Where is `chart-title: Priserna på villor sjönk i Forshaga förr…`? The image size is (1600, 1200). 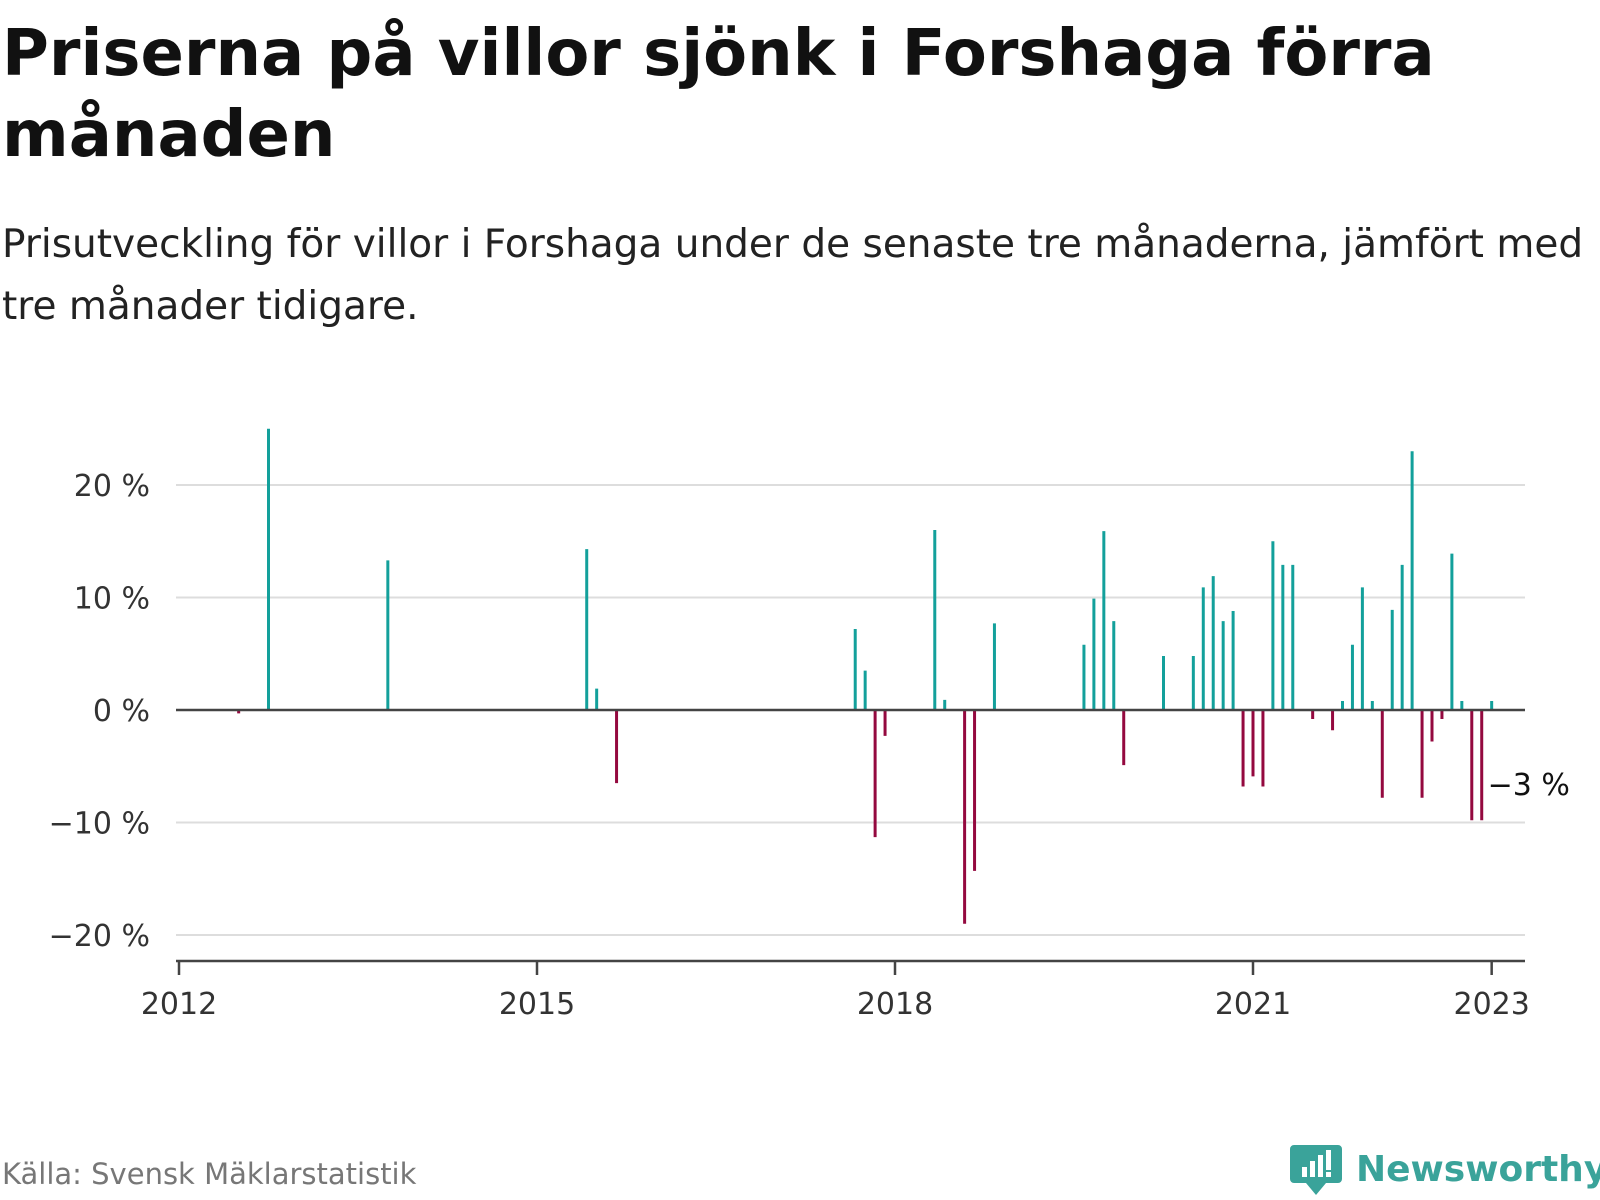
chart-title: Priserna på villor sjönk i Forshaga förr… is located at coordinates (718, 94).